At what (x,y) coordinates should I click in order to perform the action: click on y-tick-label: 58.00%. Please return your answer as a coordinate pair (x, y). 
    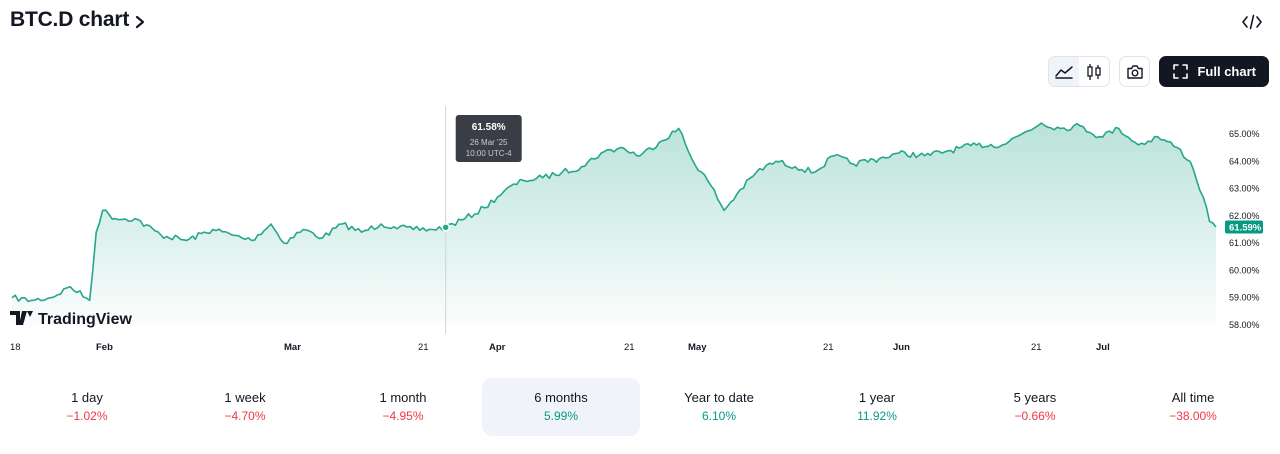
    Looking at the image, I should click on (1244, 325).